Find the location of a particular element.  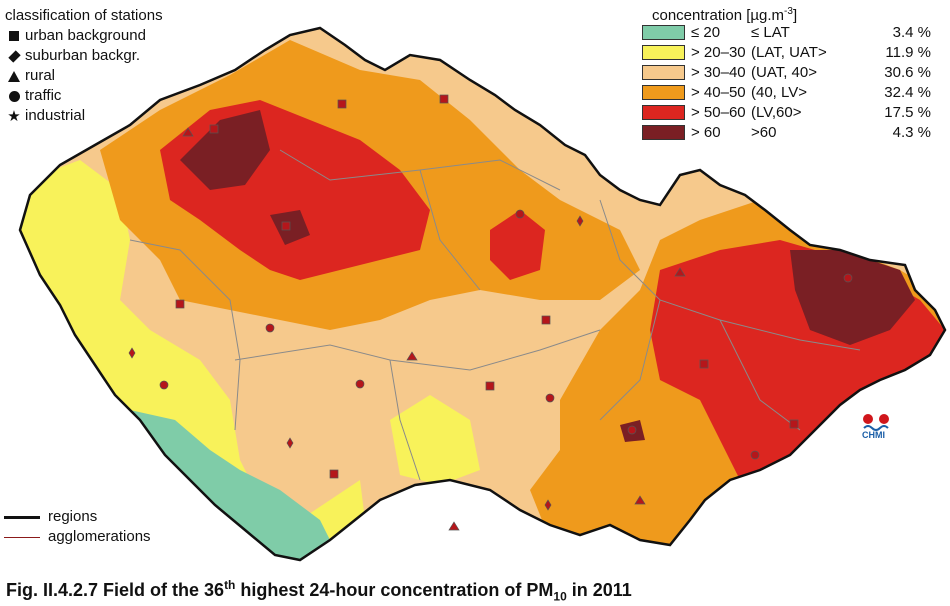

legend-item-suburban: suburban backgr. is located at coordinates (84, 56).